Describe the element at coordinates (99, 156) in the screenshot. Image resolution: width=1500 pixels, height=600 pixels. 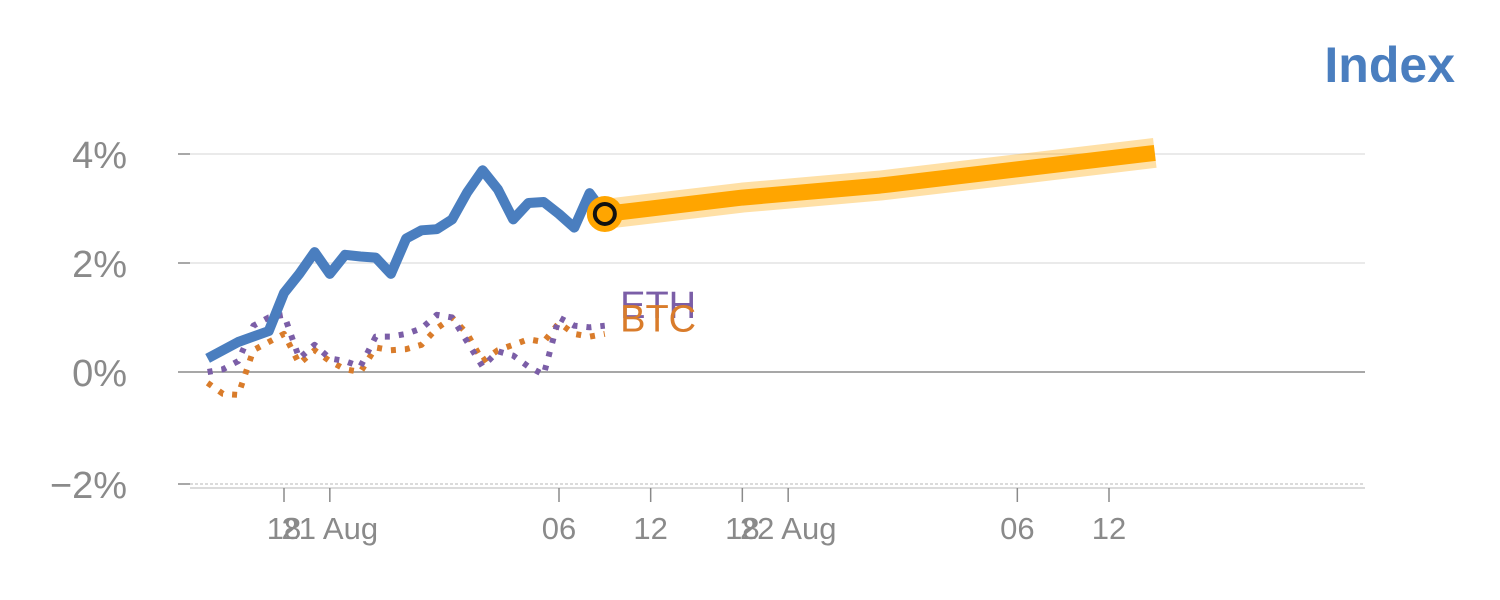
I see `y-tick-label: 4%` at that location.